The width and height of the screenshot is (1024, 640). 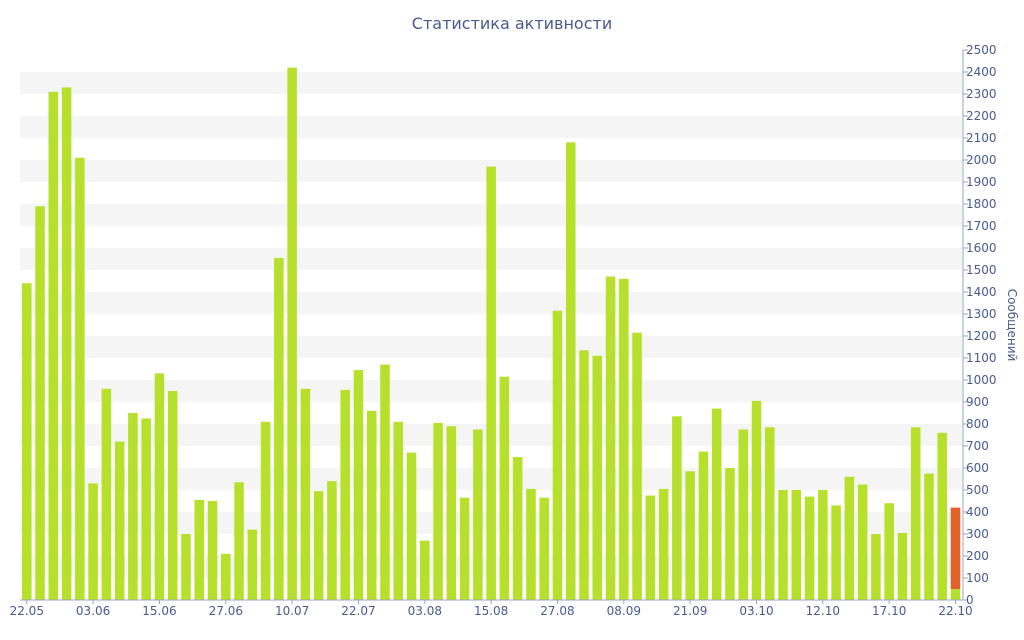 I want to click on x-tick-label: 03.08, so click(x=425, y=611).